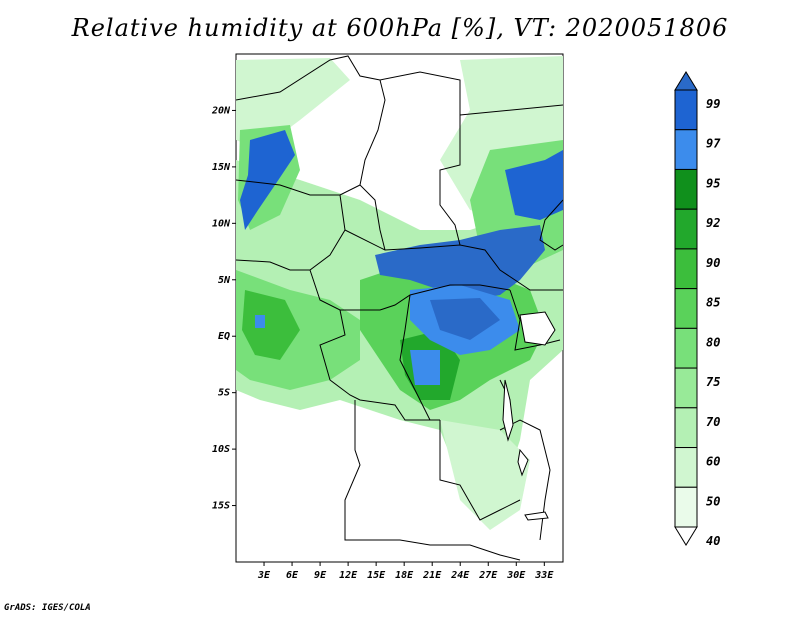  What do you see at coordinates (293, 104) in the screenshot?
I see `field-light-north` at bounding box center [293, 104].